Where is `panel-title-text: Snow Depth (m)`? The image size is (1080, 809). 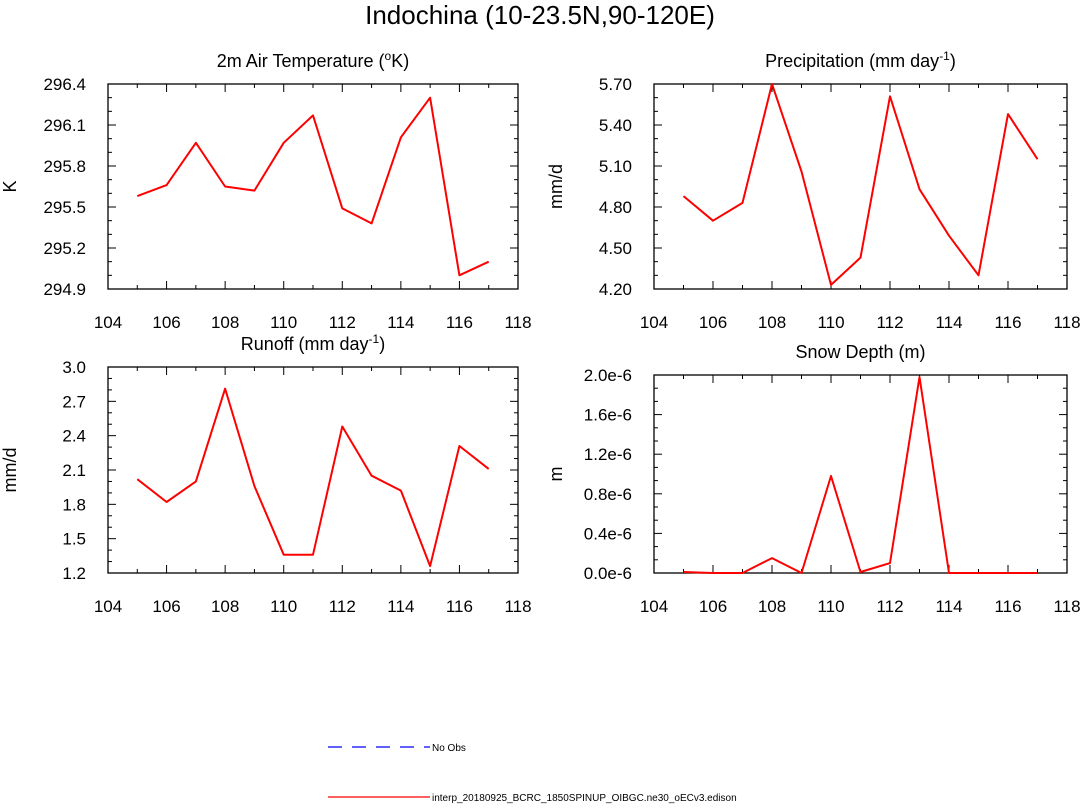
panel-title-text: Snow Depth (m) is located at coordinates (860, 352).